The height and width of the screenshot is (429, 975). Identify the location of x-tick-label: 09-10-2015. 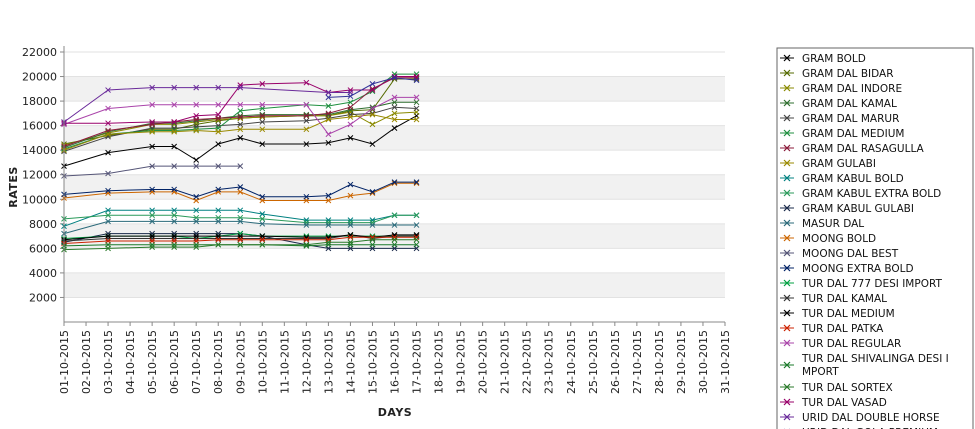
(240, 362).